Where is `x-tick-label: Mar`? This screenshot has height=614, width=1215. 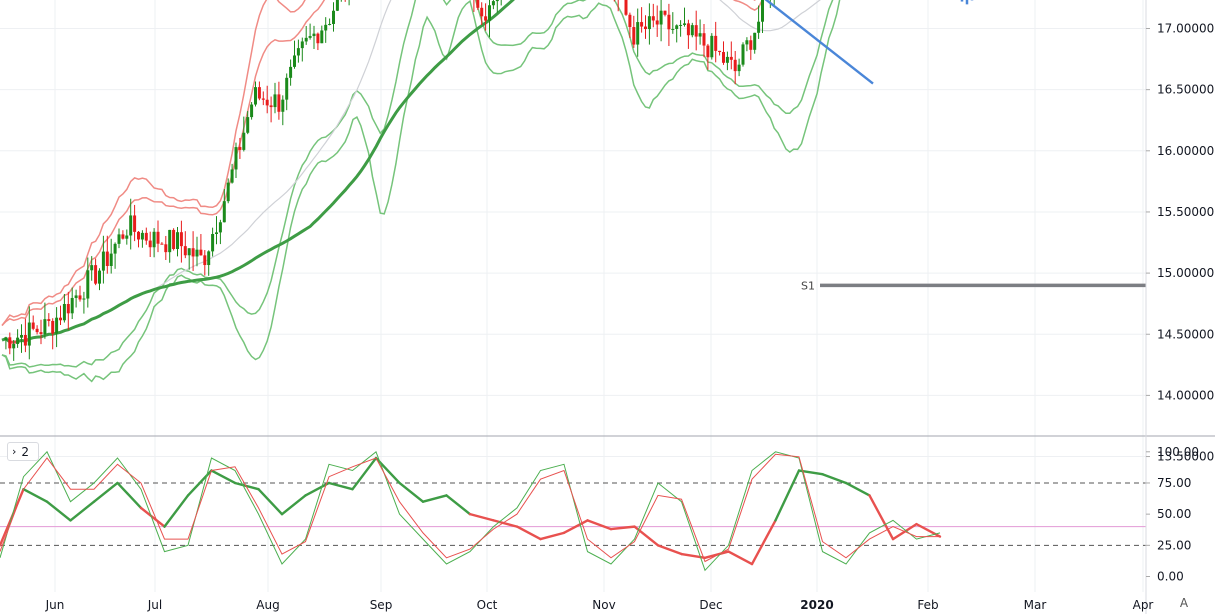 x-tick-label: Mar is located at coordinates (1035, 605).